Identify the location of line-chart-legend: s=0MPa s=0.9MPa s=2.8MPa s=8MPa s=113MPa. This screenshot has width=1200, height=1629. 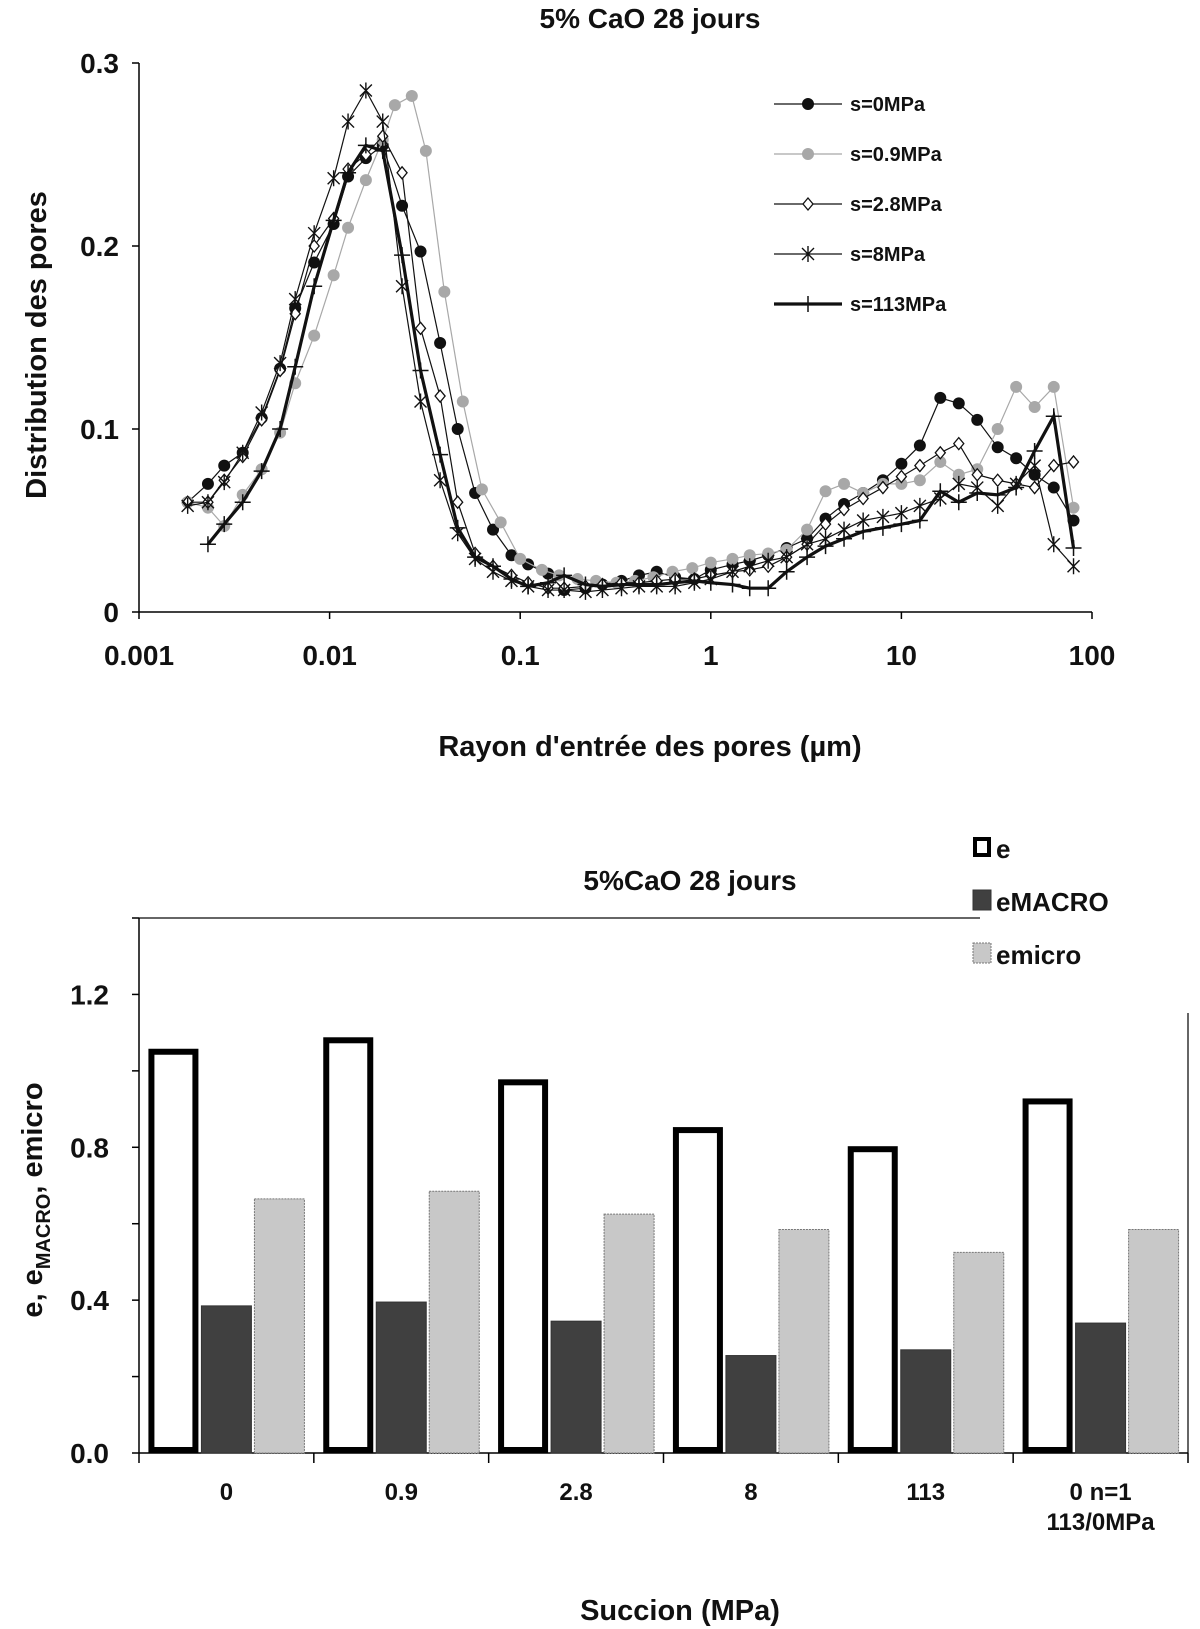
(860, 205).